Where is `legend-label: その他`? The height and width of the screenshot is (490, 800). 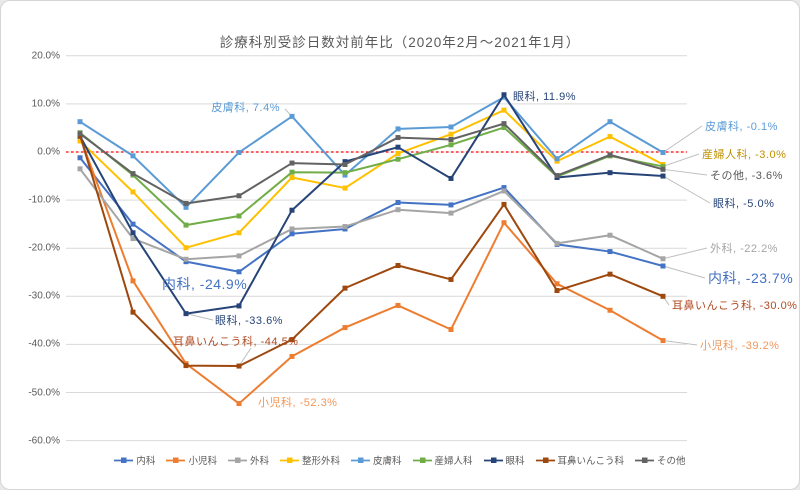 legend-label: その他 is located at coordinates (671, 461).